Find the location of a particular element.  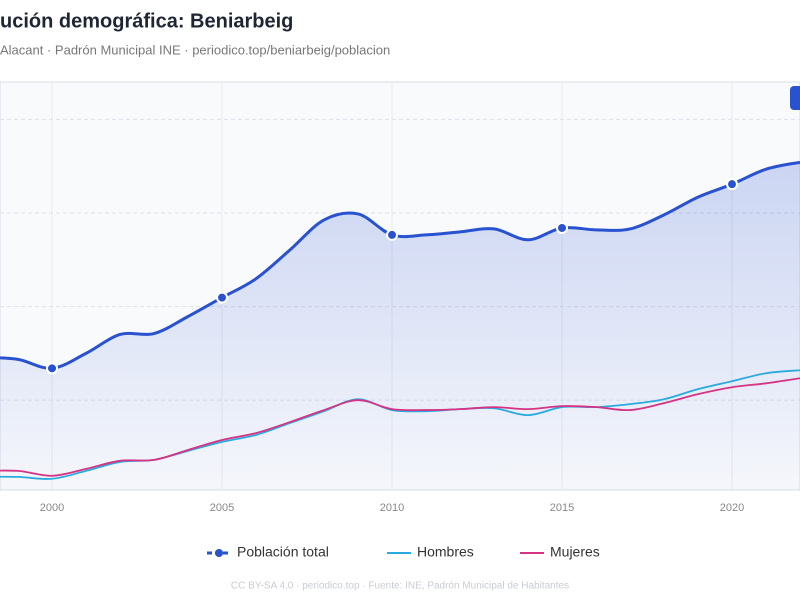

x-tick-label: 2010 is located at coordinates (392, 508).